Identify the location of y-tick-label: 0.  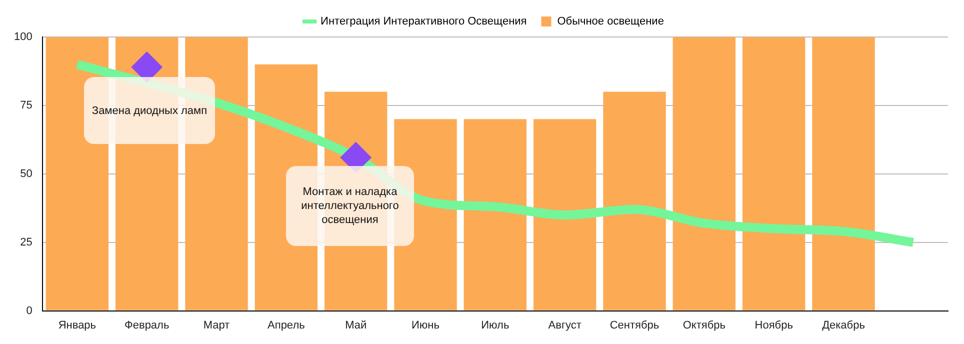
(29, 310).